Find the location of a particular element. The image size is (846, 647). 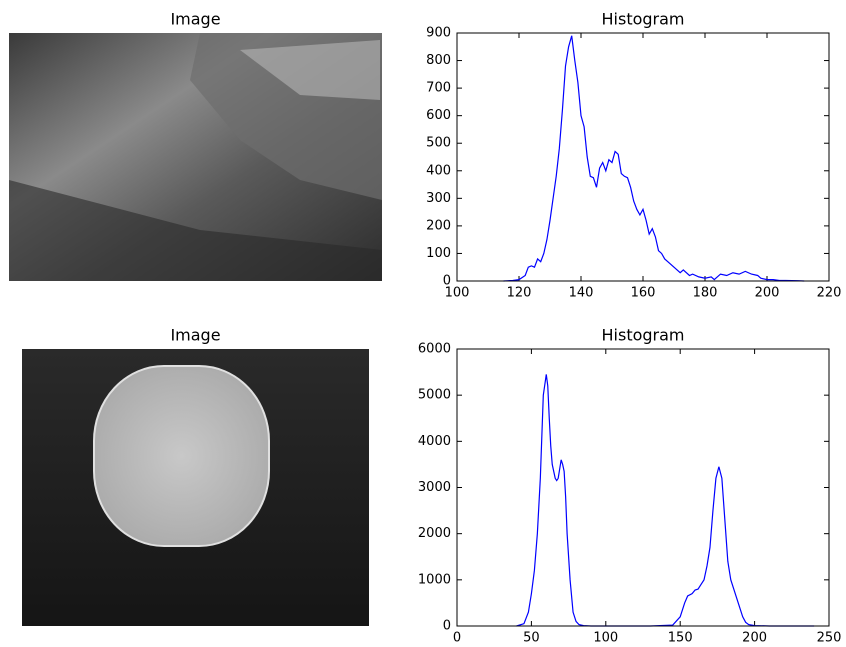

x-tick-label: 50 is located at coordinates (531, 638).